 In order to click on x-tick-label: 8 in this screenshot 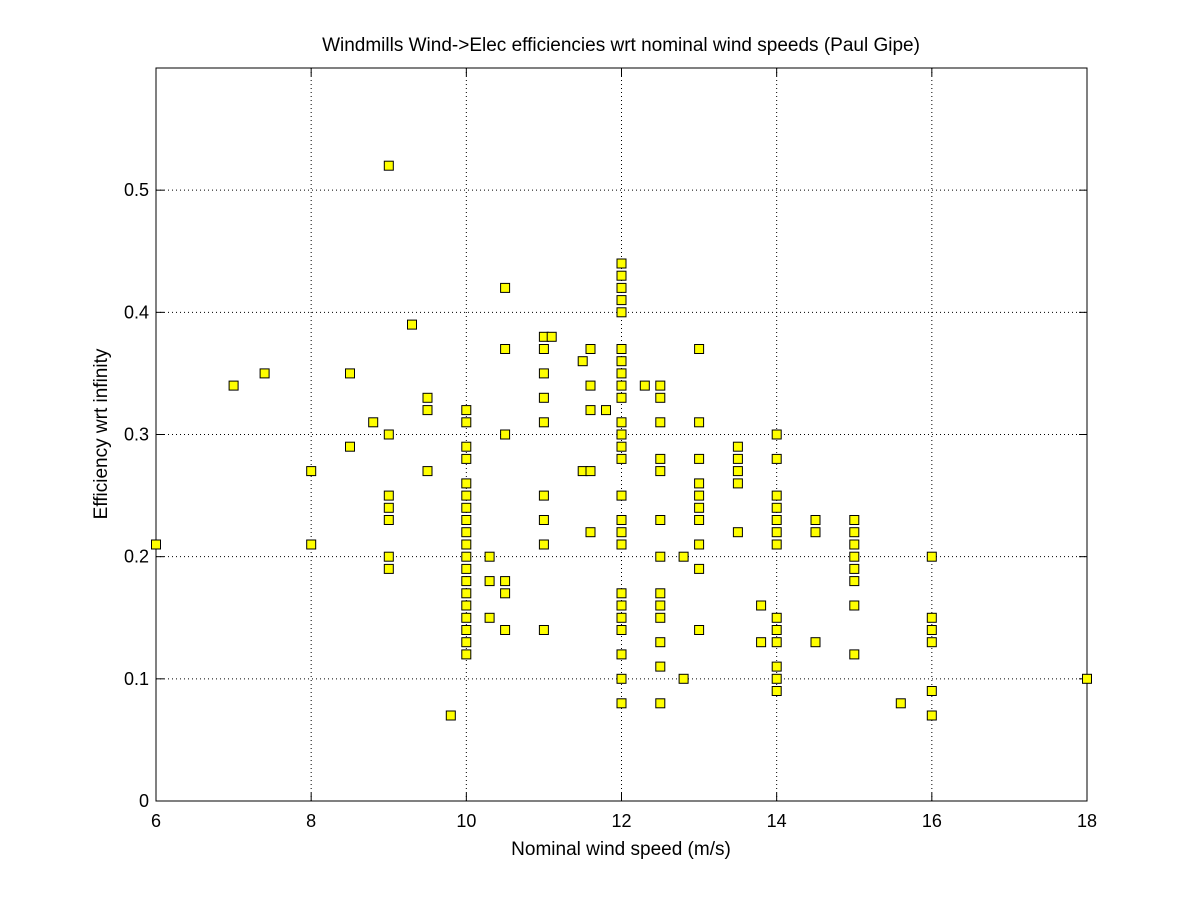, I will do `click(311, 821)`.